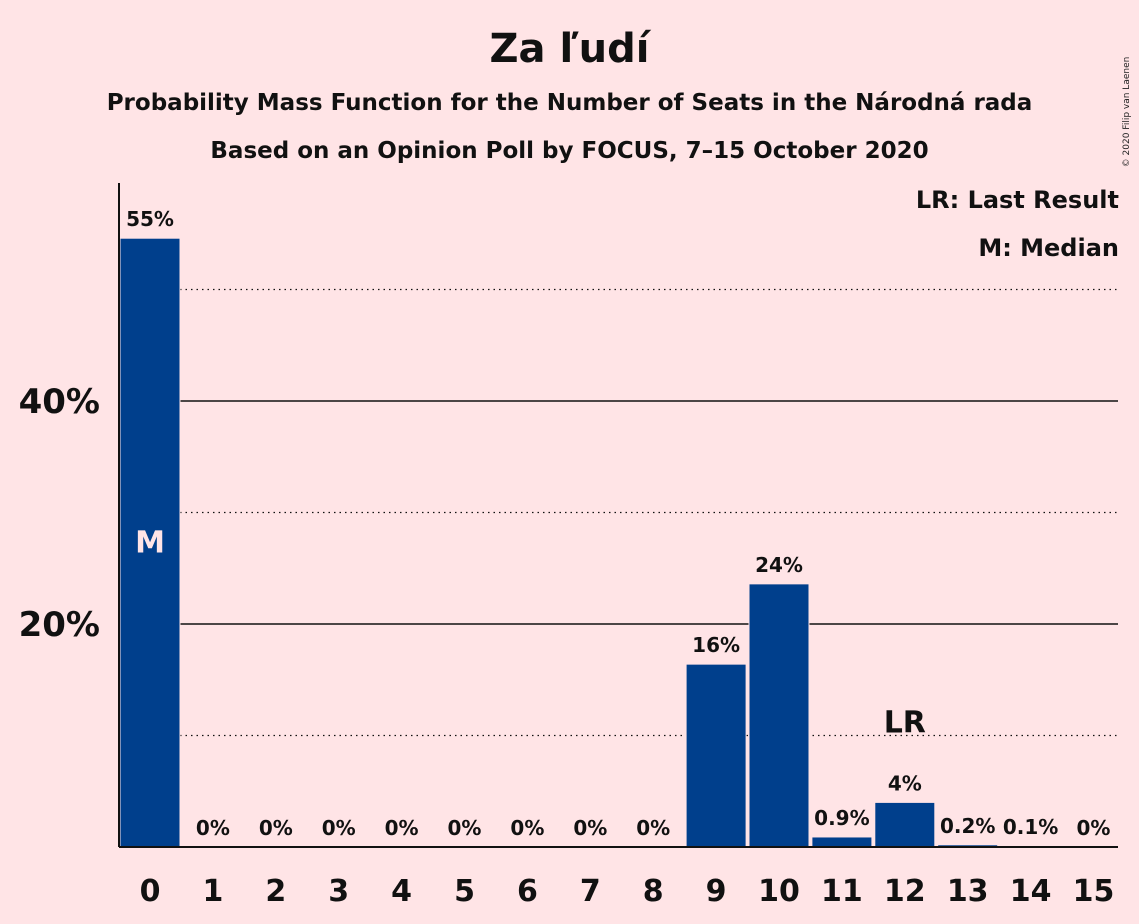 Image resolution: width=1139 pixels, height=924 pixels. Describe the element at coordinates (1048, 248) in the screenshot. I see `legend-median: M: Median` at that location.